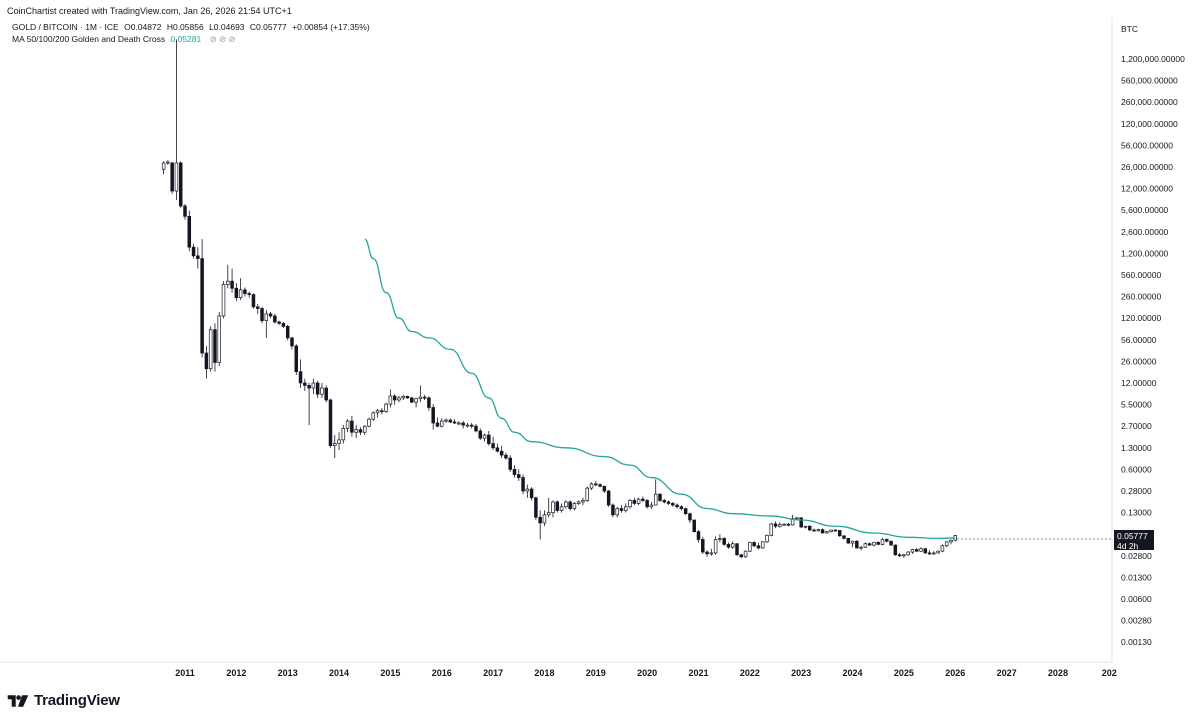 Image resolution: width=1200 pixels, height=722 pixels. What do you see at coordinates (89, 39) in the screenshot?
I see `indicator-name: MA 50/100/200 Golden and Death Cross` at bounding box center [89, 39].